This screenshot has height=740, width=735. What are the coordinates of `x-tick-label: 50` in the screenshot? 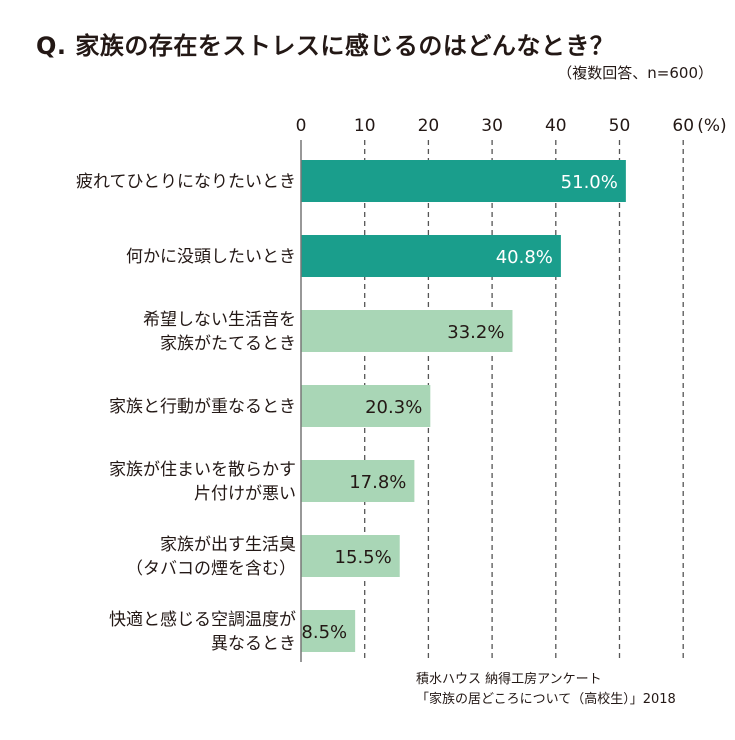 It's located at (620, 126).